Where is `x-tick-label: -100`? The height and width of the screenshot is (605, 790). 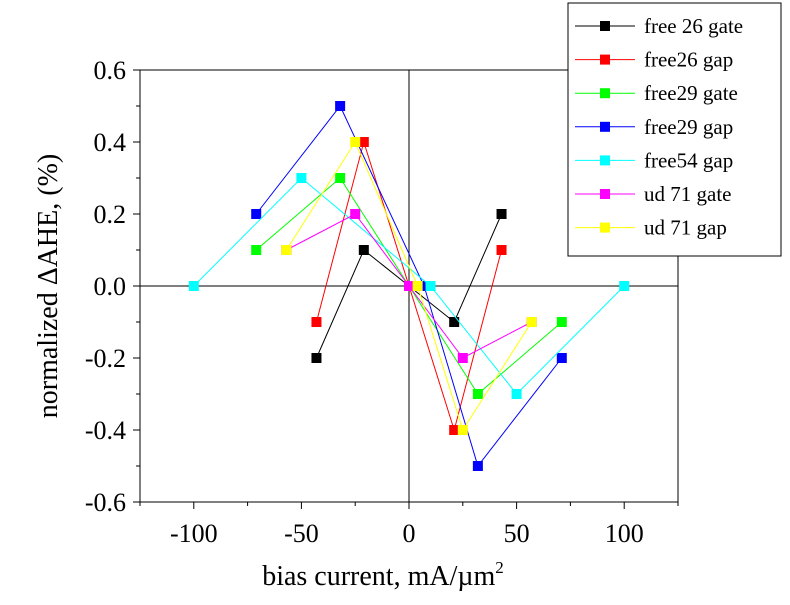
x-tick-label: -100 is located at coordinates (194, 533).